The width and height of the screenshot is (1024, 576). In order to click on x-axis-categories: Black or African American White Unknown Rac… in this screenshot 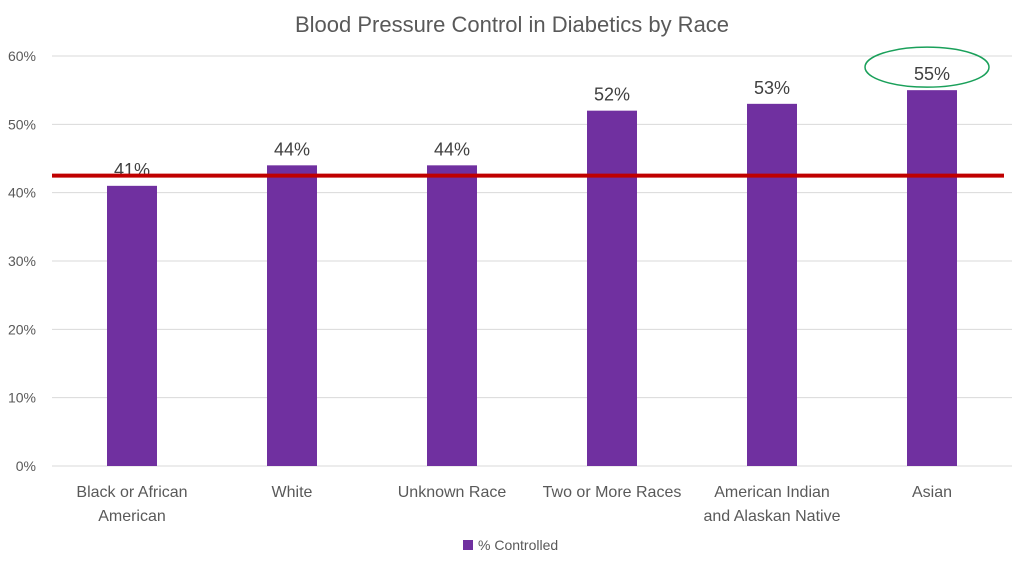, I will do `click(514, 504)`.